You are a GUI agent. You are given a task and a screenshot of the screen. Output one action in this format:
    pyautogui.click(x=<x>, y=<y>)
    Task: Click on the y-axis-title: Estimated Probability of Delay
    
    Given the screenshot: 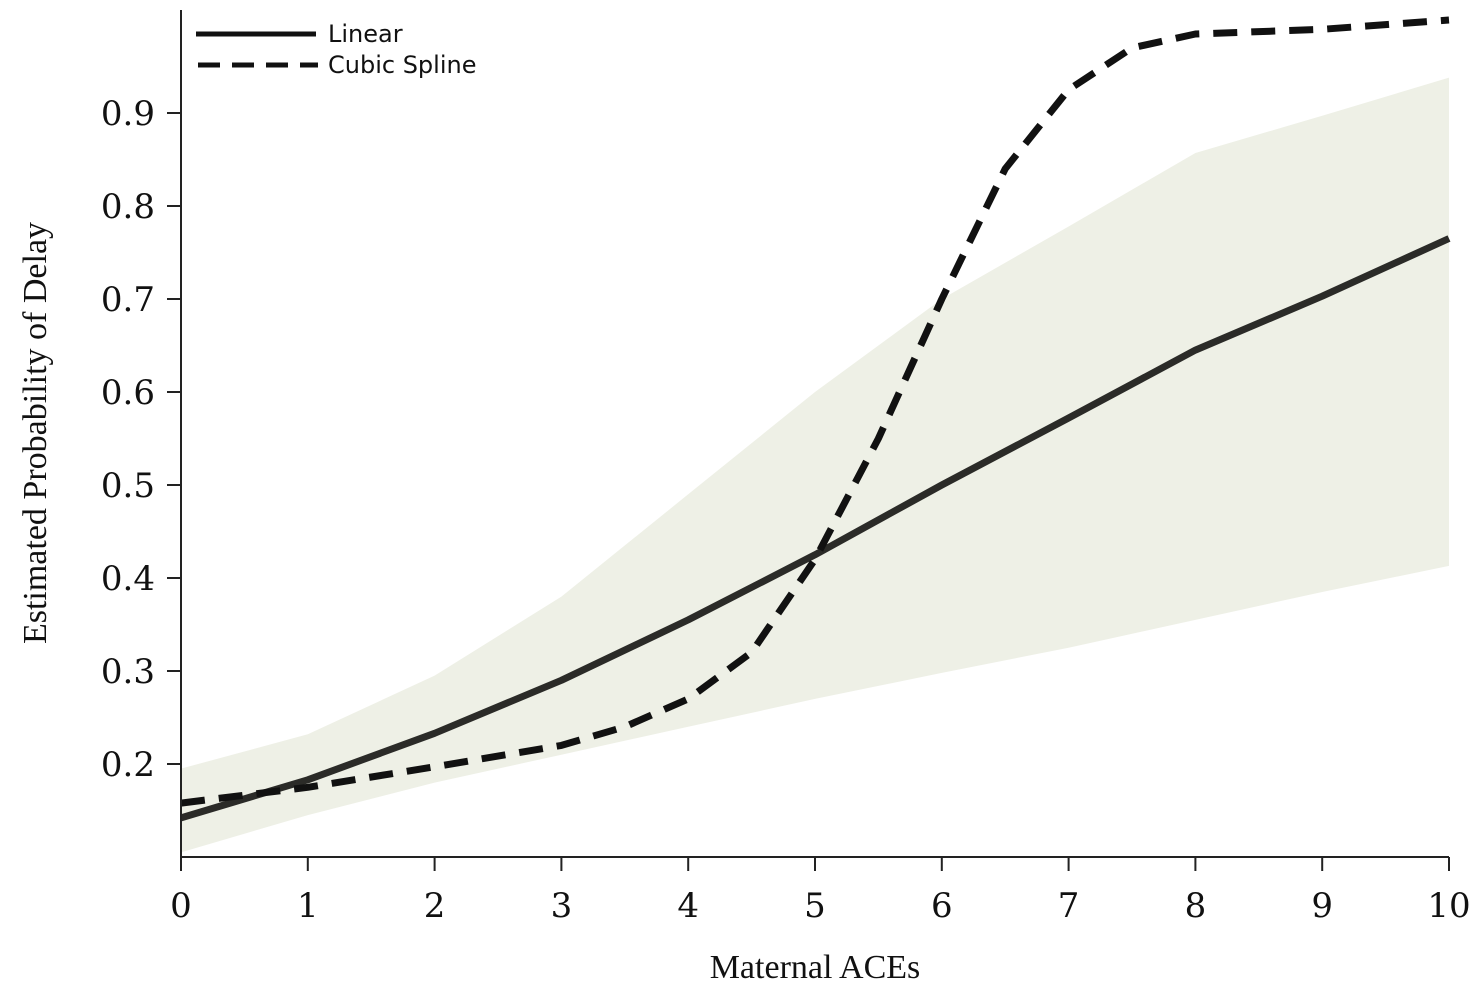 What is the action you would take?
    pyautogui.click(x=35, y=433)
    